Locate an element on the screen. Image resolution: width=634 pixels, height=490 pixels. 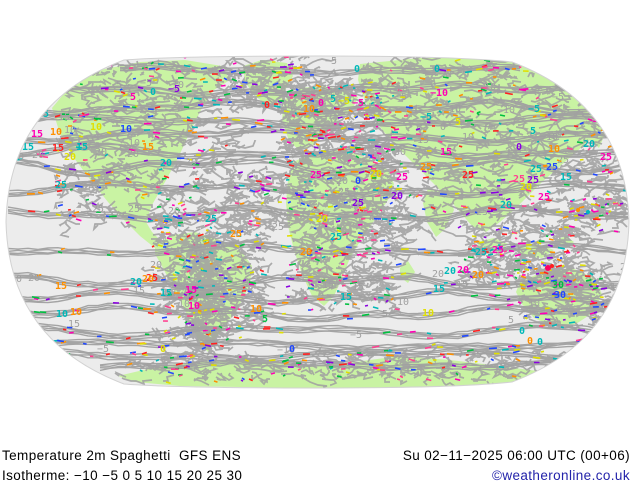
map-datetime: Su 02−11−2025 06:00 UTC (00+06) is located at coordinates (516, 455).